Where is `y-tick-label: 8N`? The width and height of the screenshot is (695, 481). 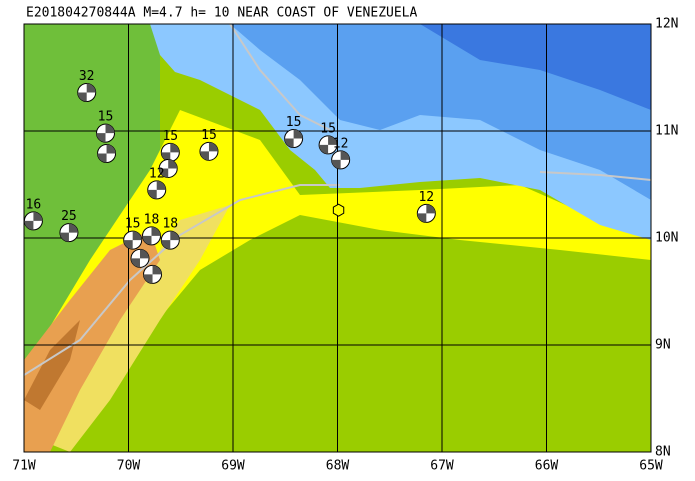 y-tick-label: 8N is located at coordinates (663, 452).